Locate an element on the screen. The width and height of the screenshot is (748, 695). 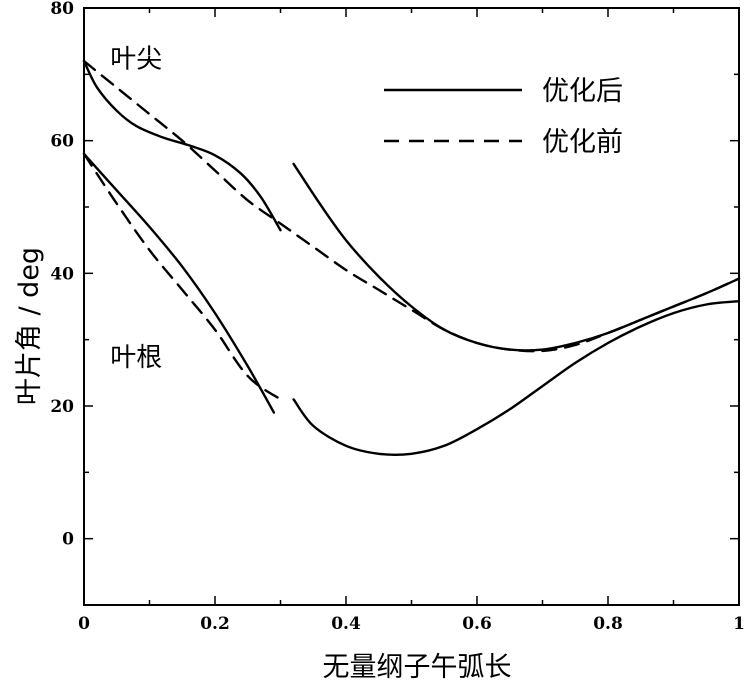
legend-label-optimized: 优化后 is located at coordinates (582, 91).